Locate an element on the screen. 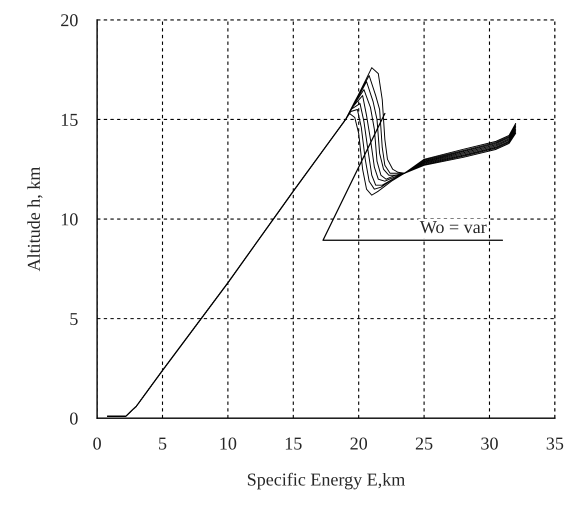  y-tick-label: 0 is located at coordinates (74, 418).